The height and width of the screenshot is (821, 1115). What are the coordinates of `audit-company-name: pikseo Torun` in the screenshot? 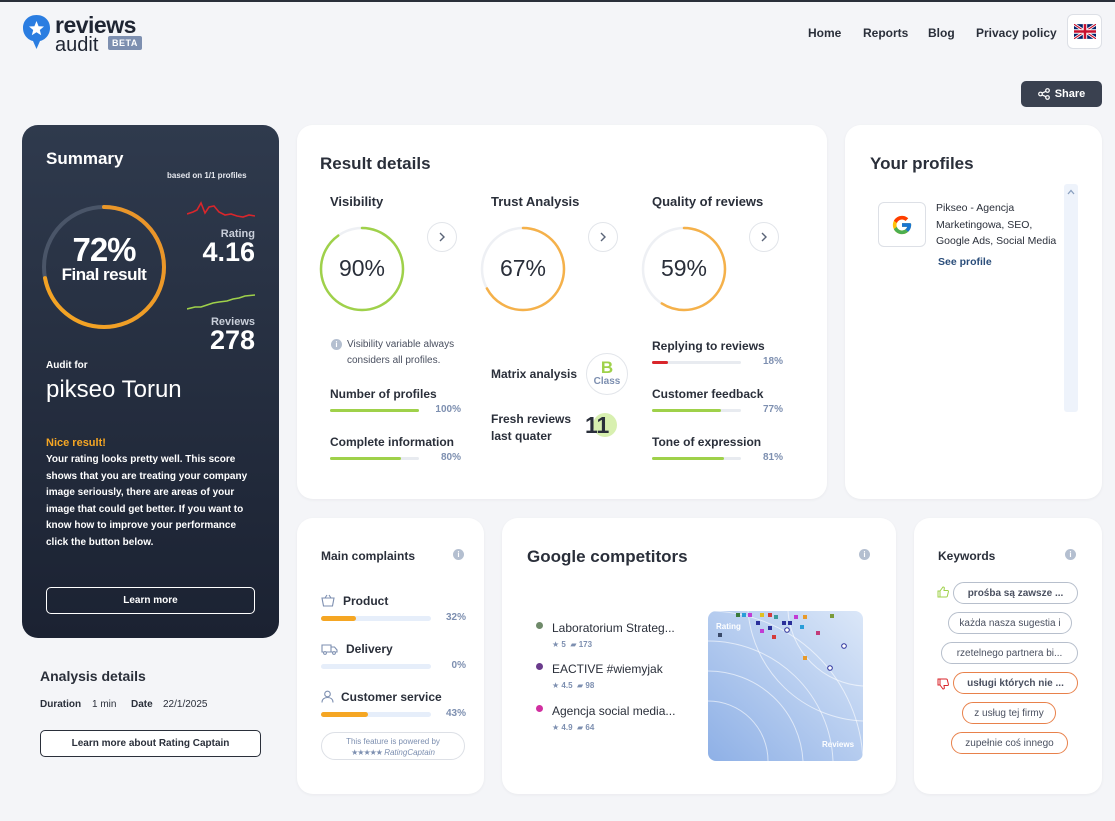 It's located at (114, 389).